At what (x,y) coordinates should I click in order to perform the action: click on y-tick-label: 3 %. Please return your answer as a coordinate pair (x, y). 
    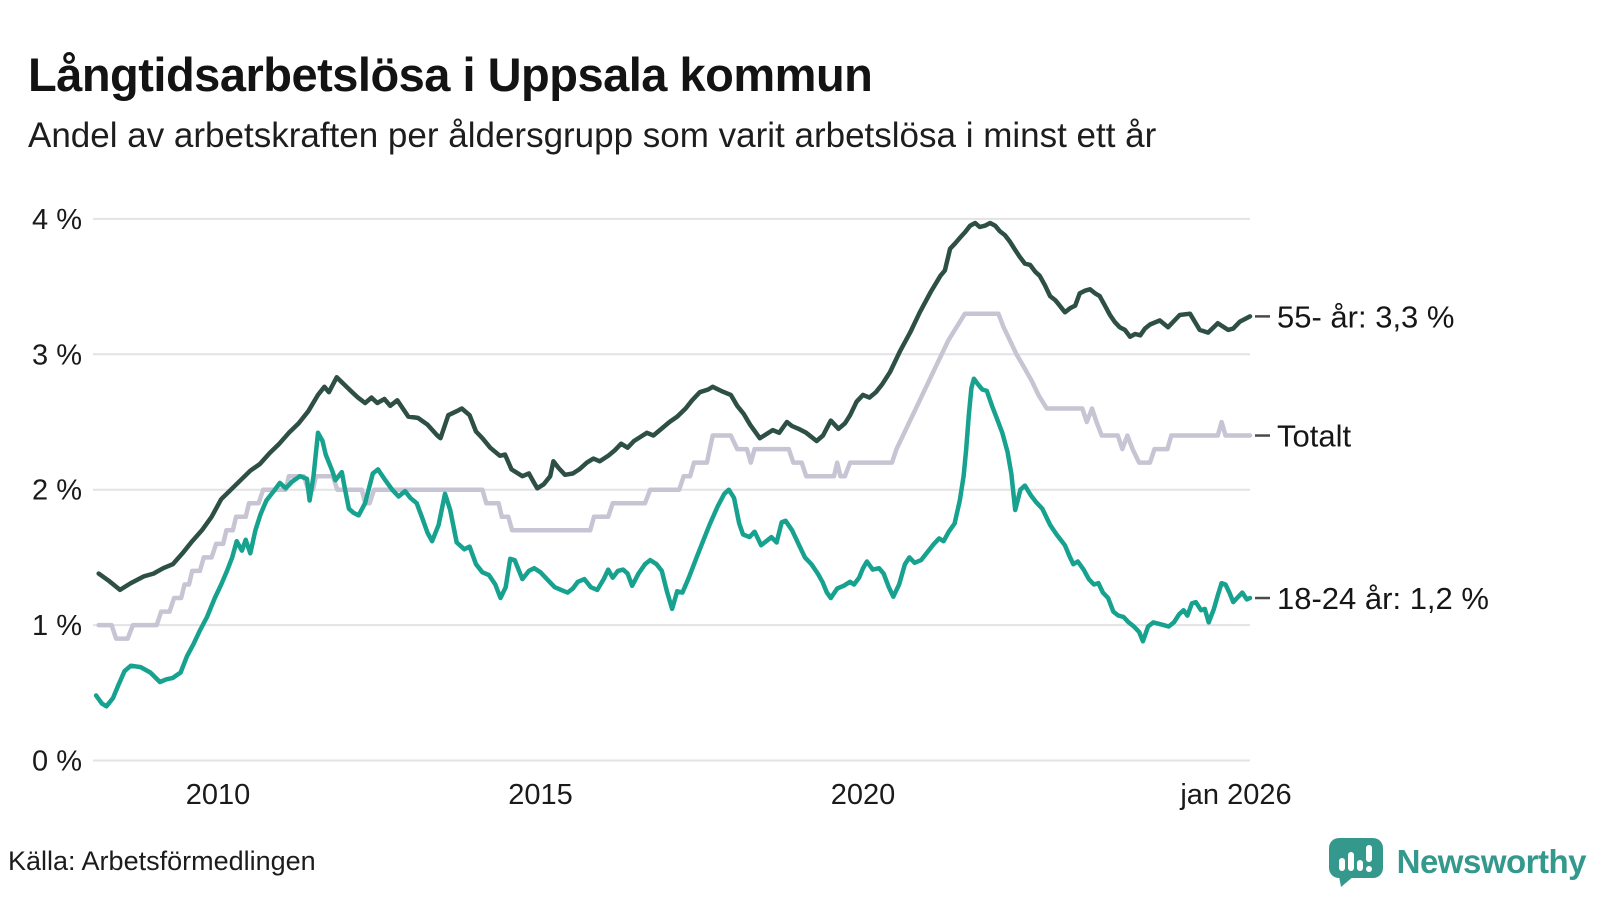
    Looking at the image, I should click on (57, 355).